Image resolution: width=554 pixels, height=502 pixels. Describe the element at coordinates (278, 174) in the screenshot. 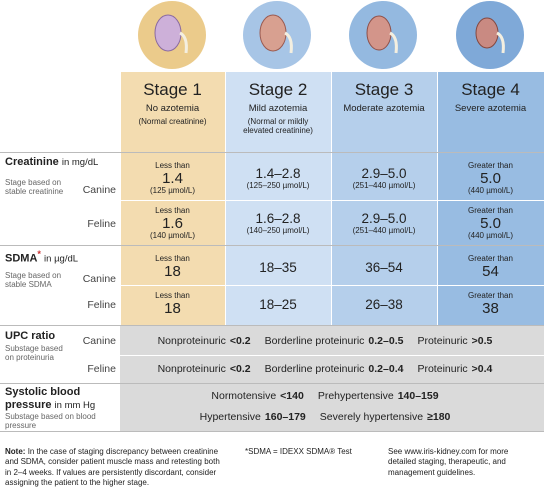

I see `value: 1.4–2.8` at that location.